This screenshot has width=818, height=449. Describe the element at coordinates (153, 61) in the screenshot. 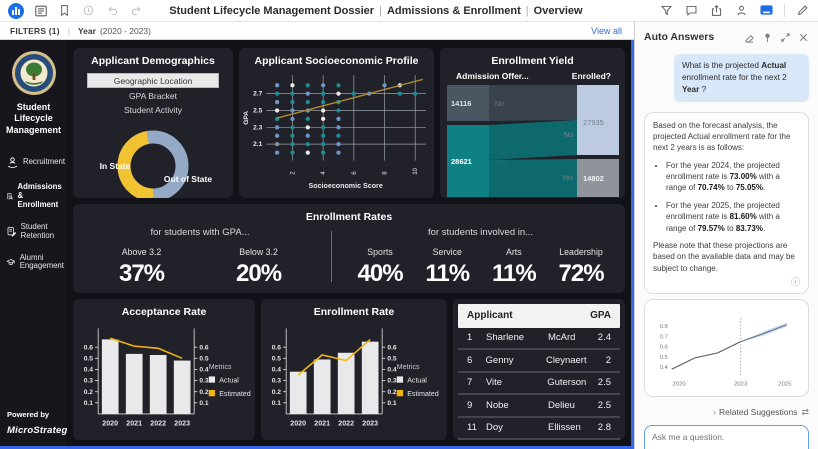

I see `panel-title: Applicant Demographics` at that location.